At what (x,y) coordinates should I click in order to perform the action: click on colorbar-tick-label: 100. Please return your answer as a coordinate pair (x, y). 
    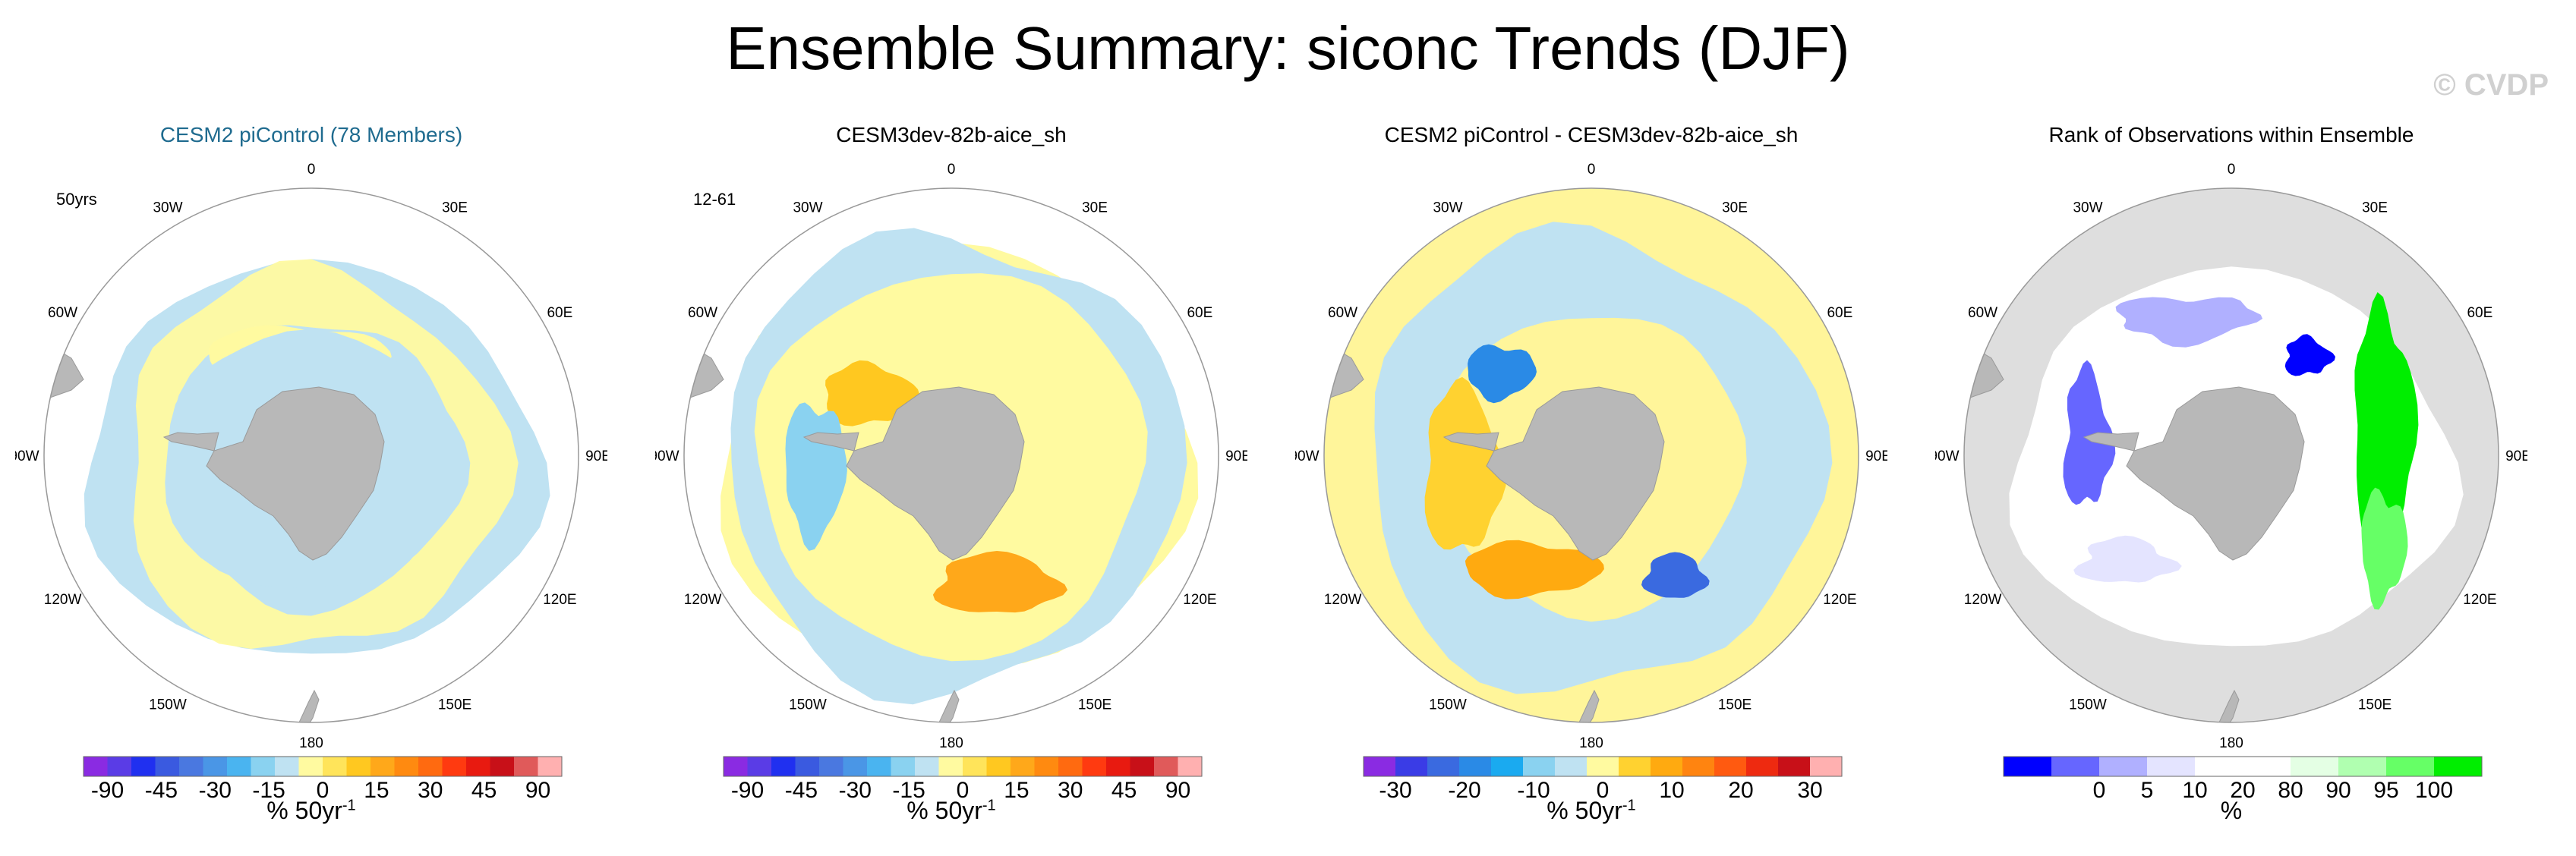
    Looking at the image, I should click on (2434, 790).